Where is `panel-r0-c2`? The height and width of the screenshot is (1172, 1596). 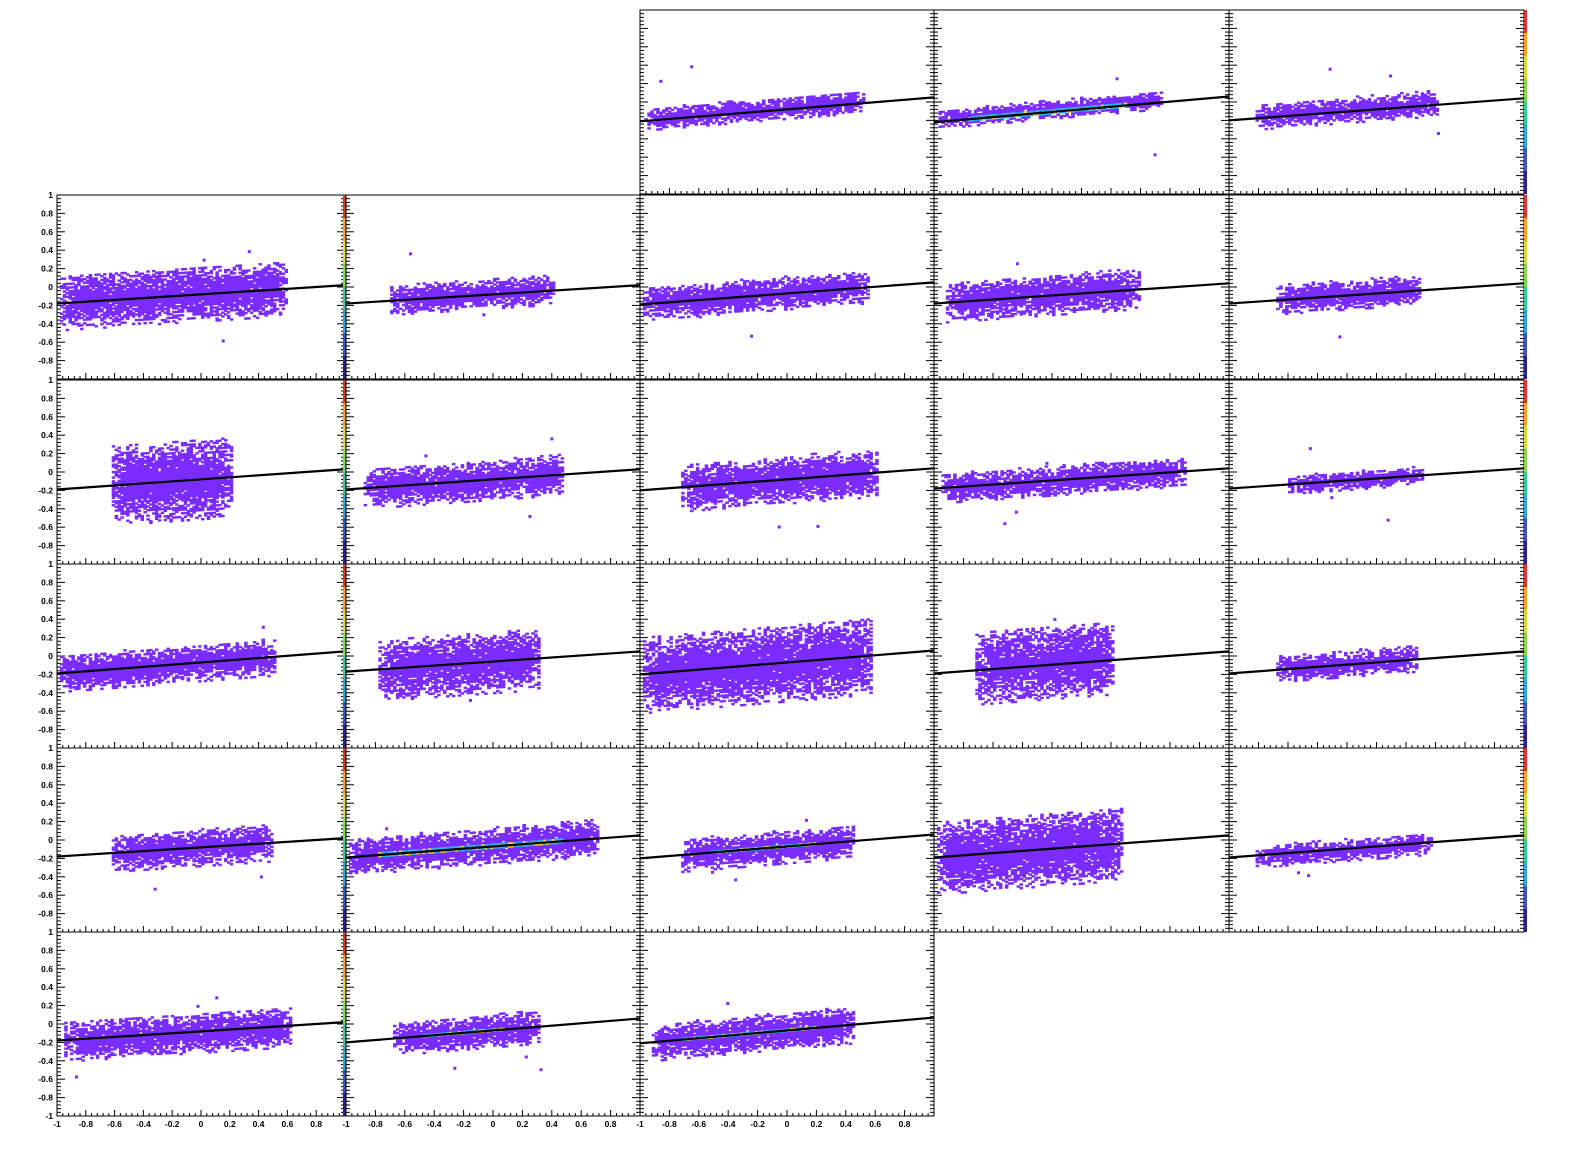 panel-r0-c2 is located at coordinates (787, 102).